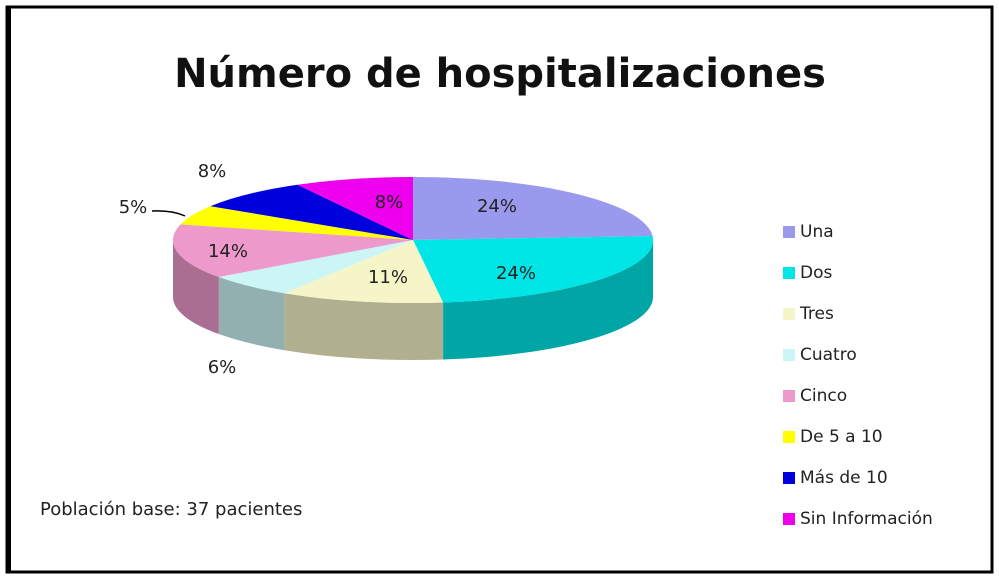 Image resolution: width=999 pixels, height=580 pixels. Describe the element at coordinates (133, 207) in the screenshot. I see `data-label: 5%` at that location.